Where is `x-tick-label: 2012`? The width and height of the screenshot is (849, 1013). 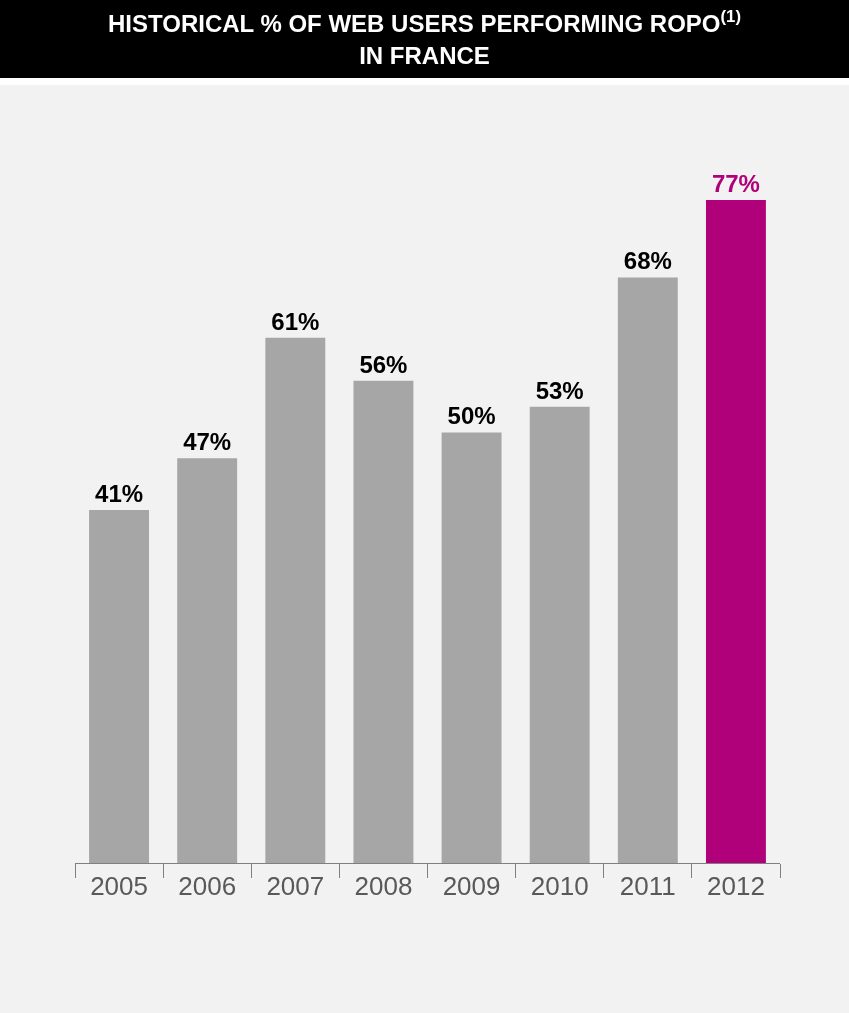
x-tick-label: 2012 is located at coordinates (736, 886).